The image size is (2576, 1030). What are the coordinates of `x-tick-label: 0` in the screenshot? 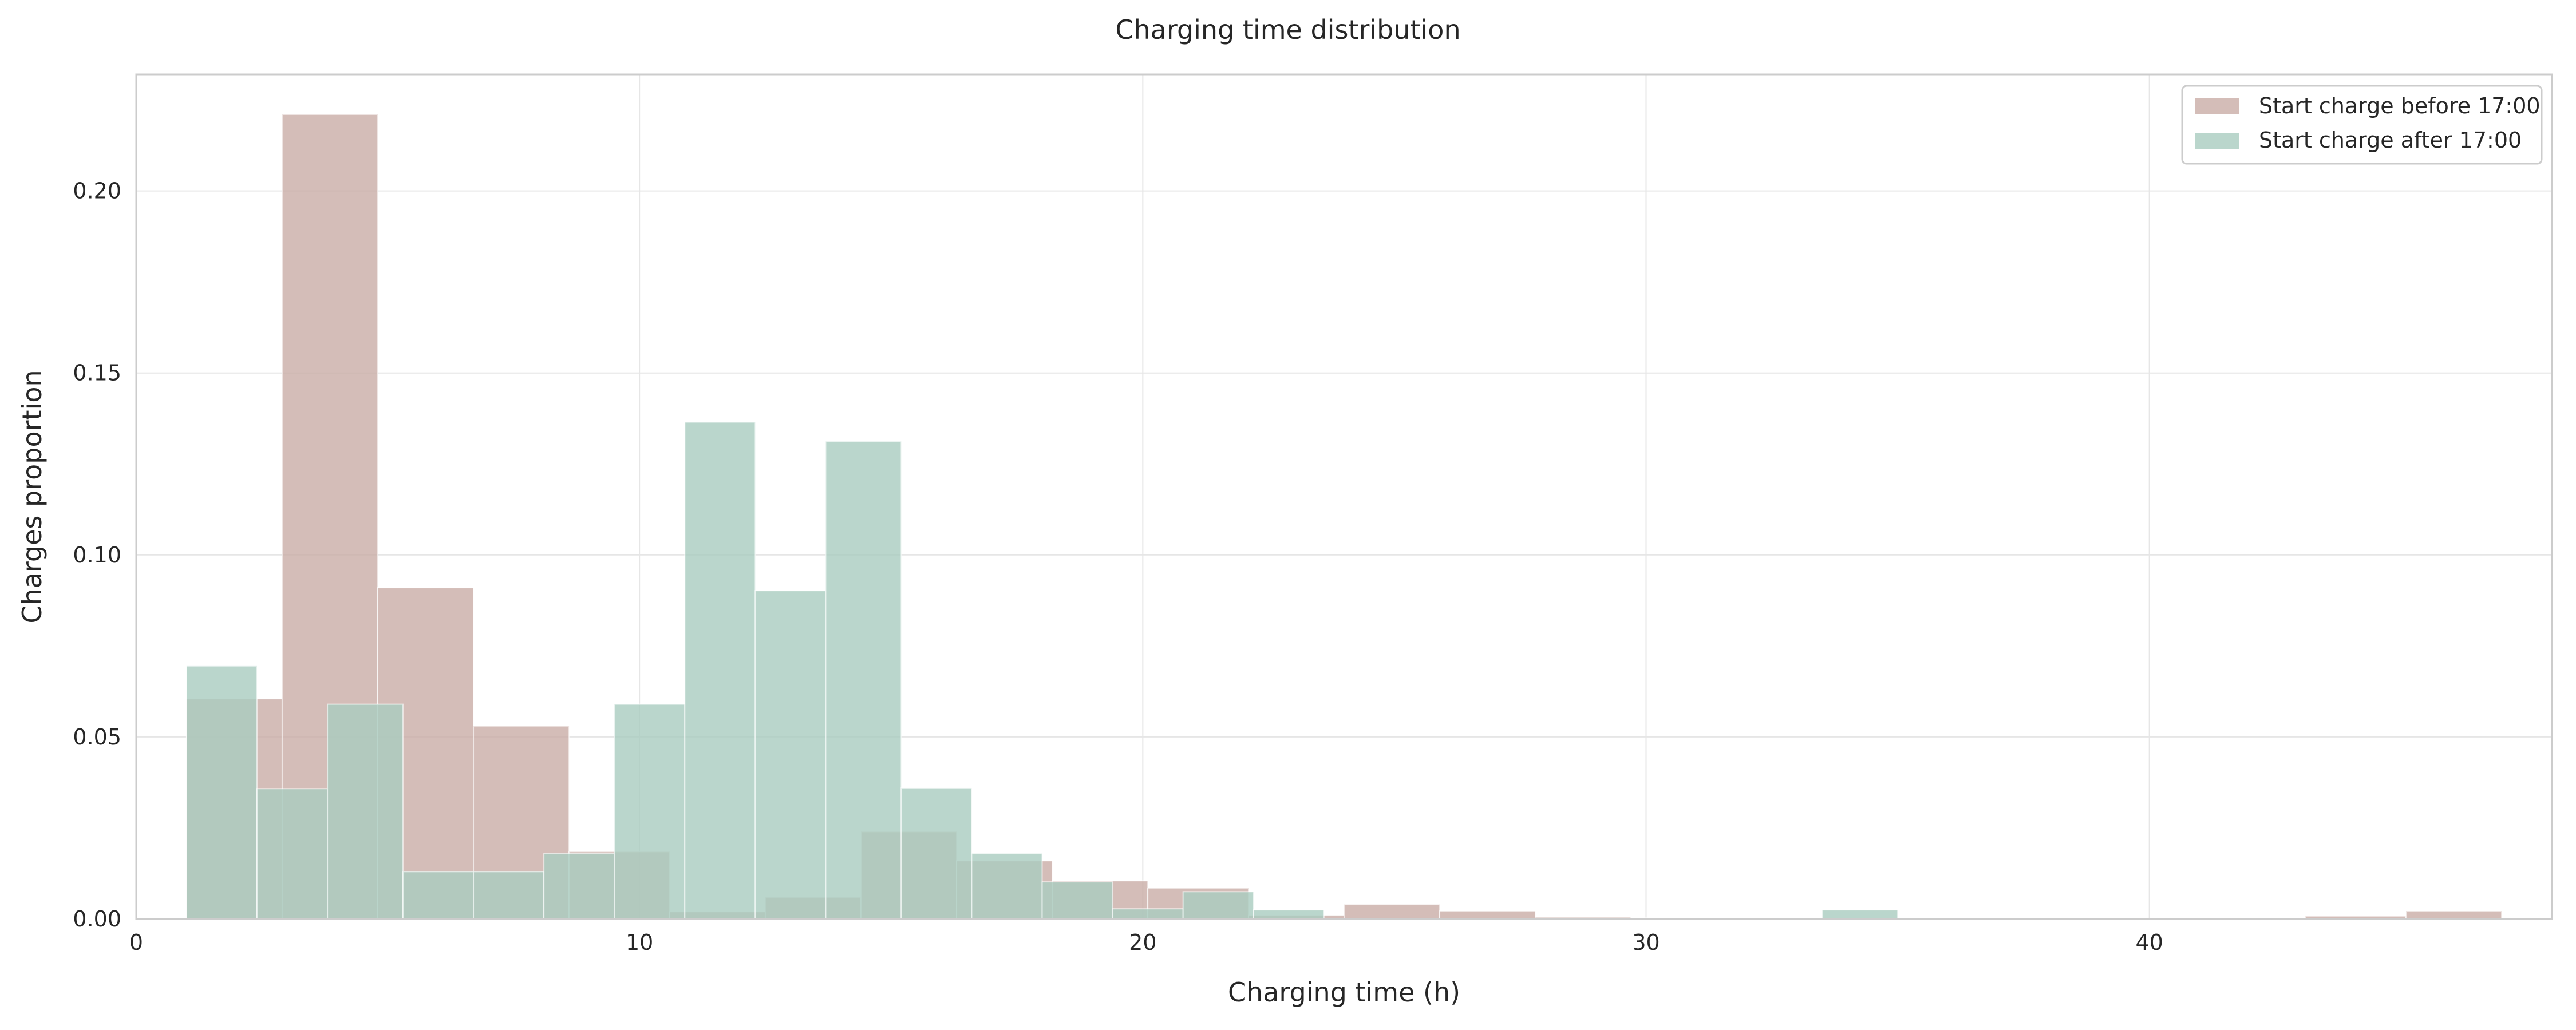 It's located at (136, 942).